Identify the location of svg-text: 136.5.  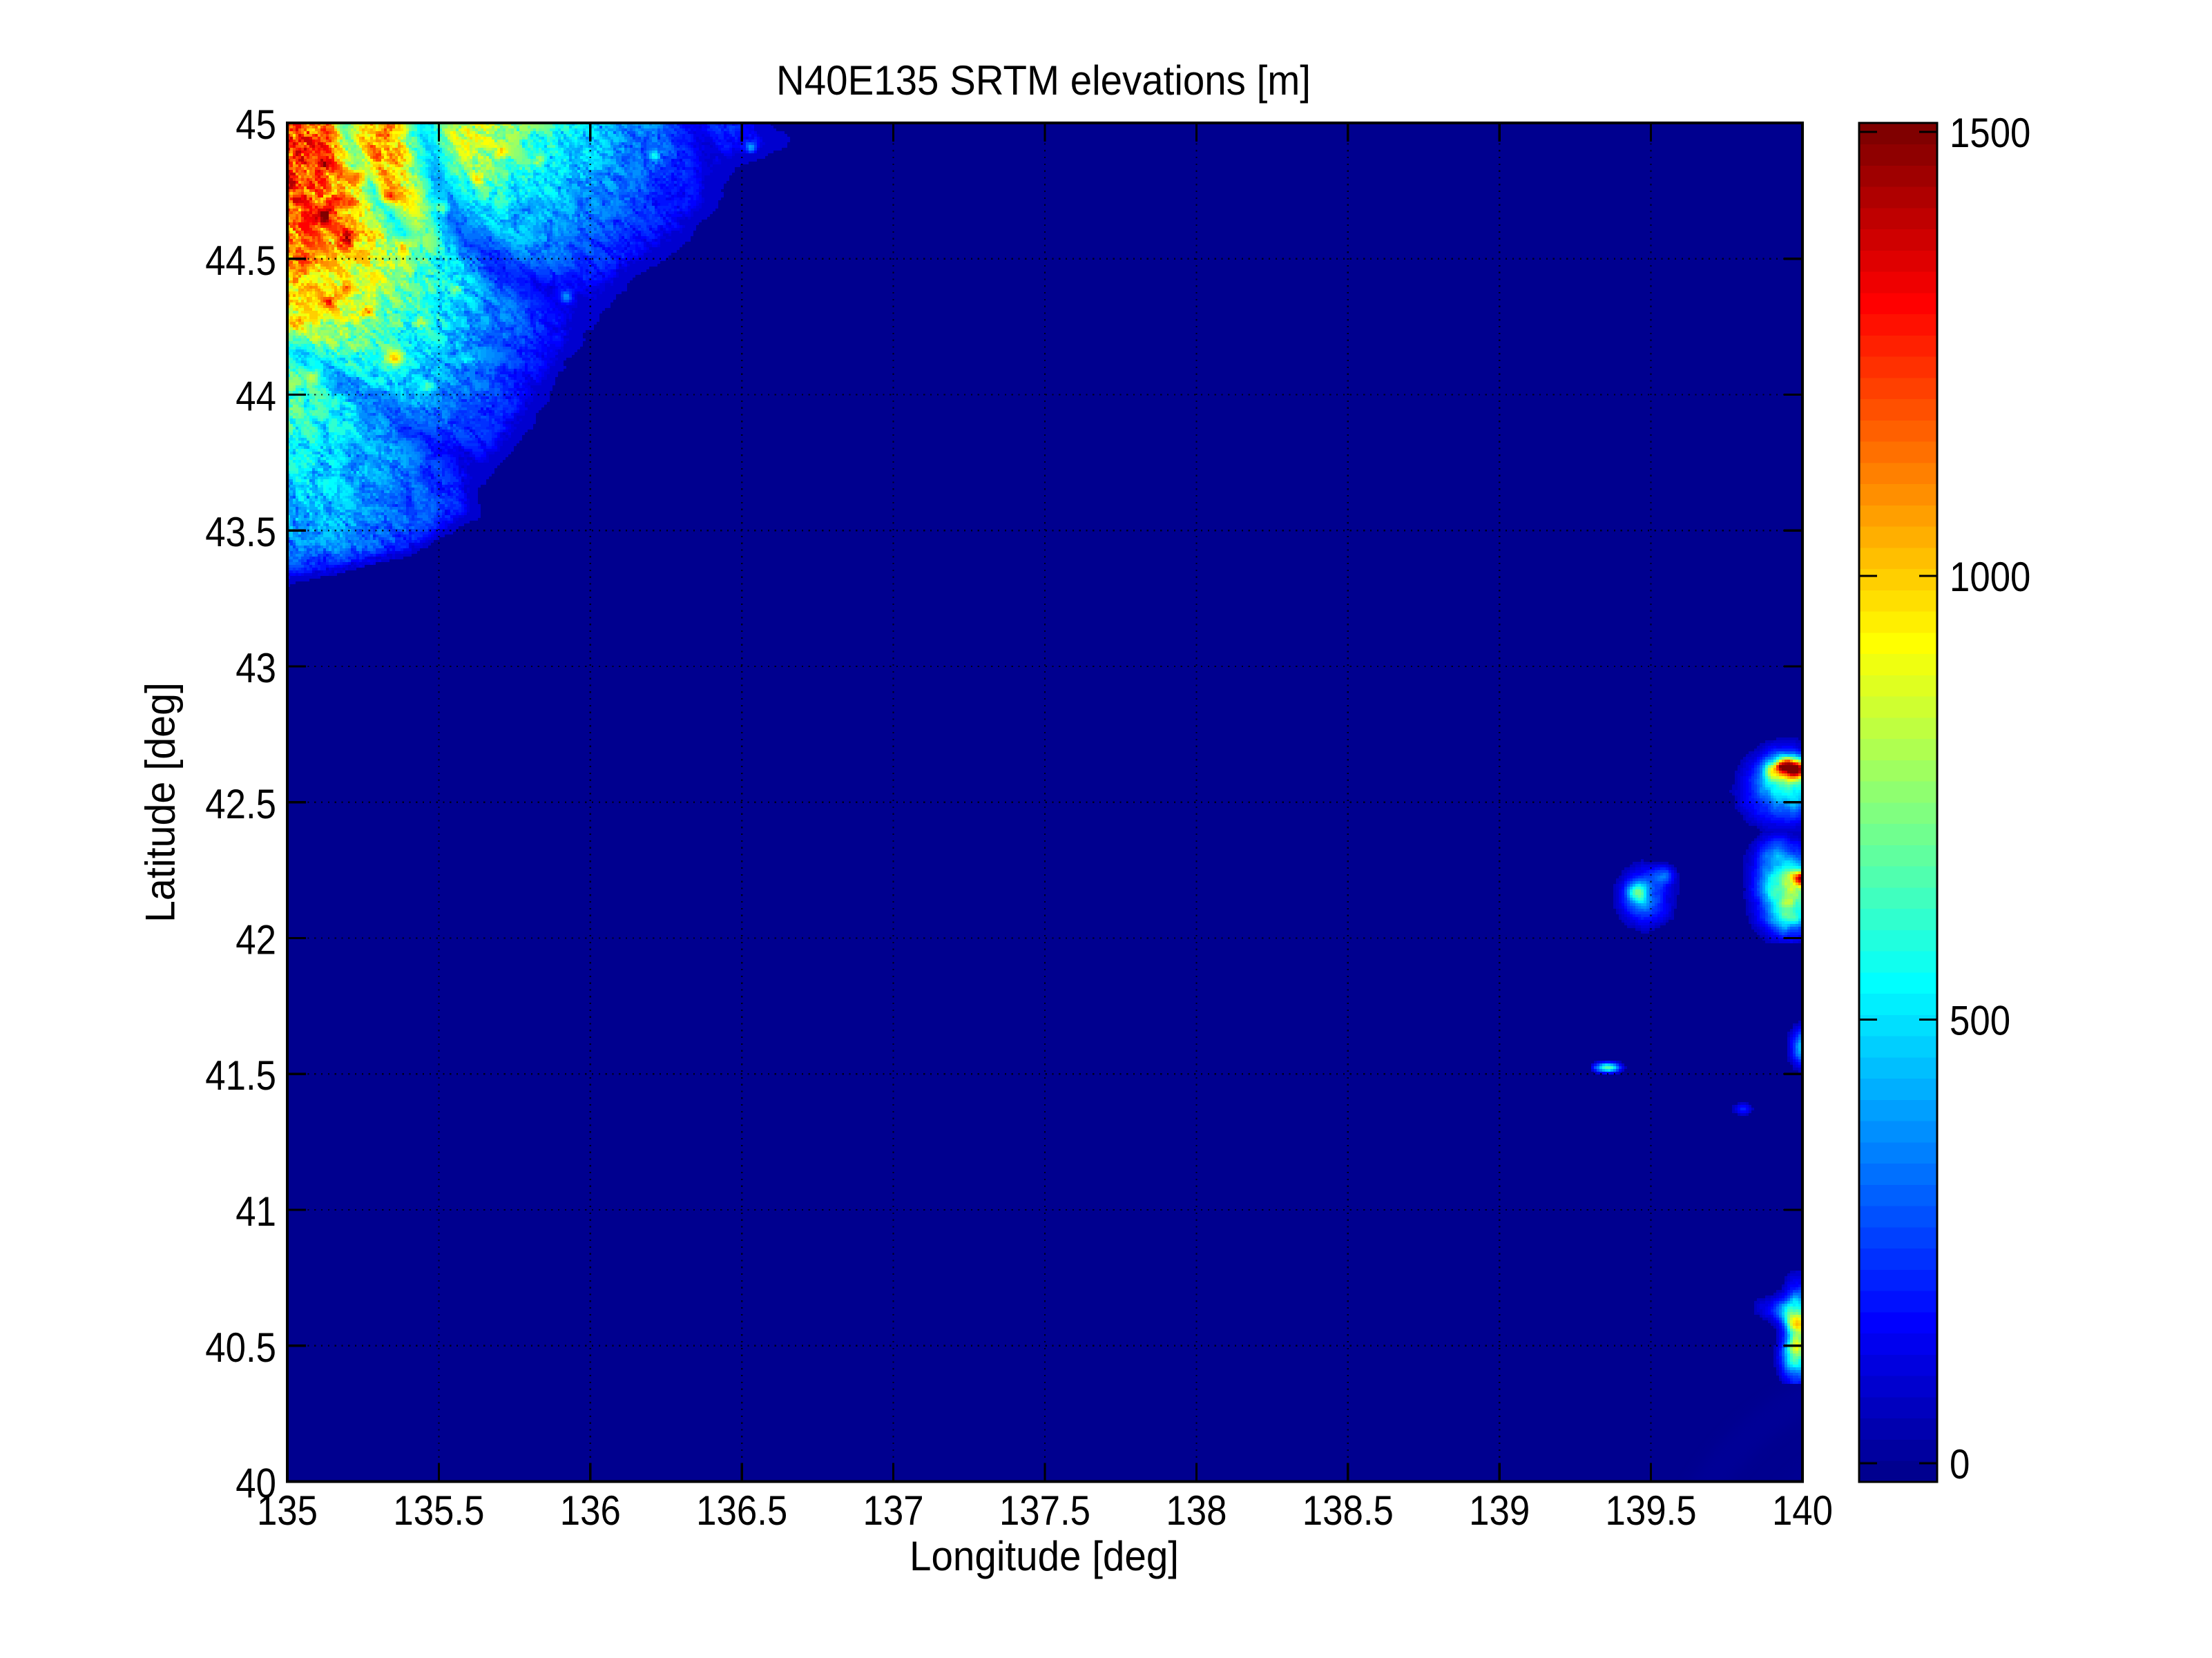
(742, 1510).